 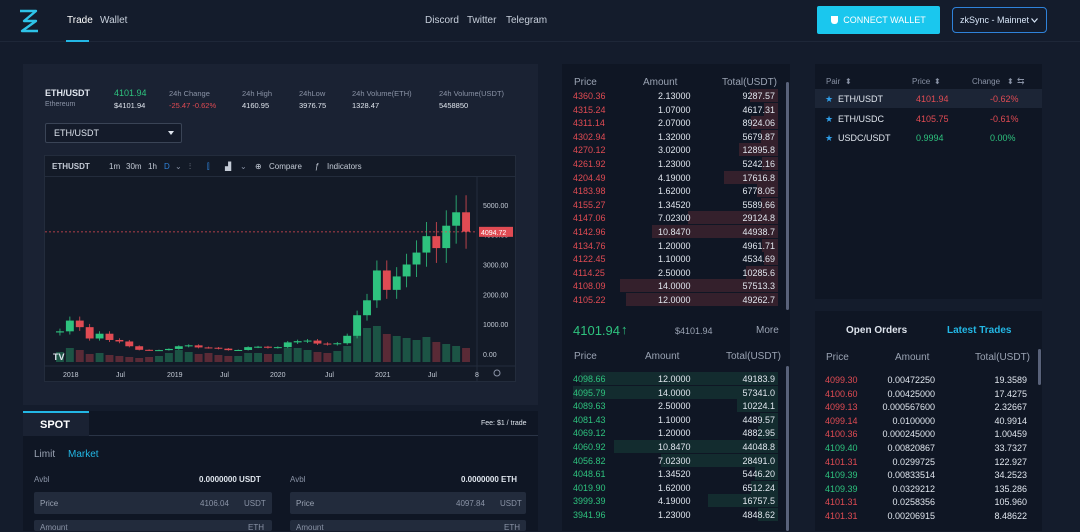 What do you see at coordinates (673, 218) in the screenshot?
I see `ask-row: 4147.06 7.02300 29124.8` at bounding box center [673, 218].